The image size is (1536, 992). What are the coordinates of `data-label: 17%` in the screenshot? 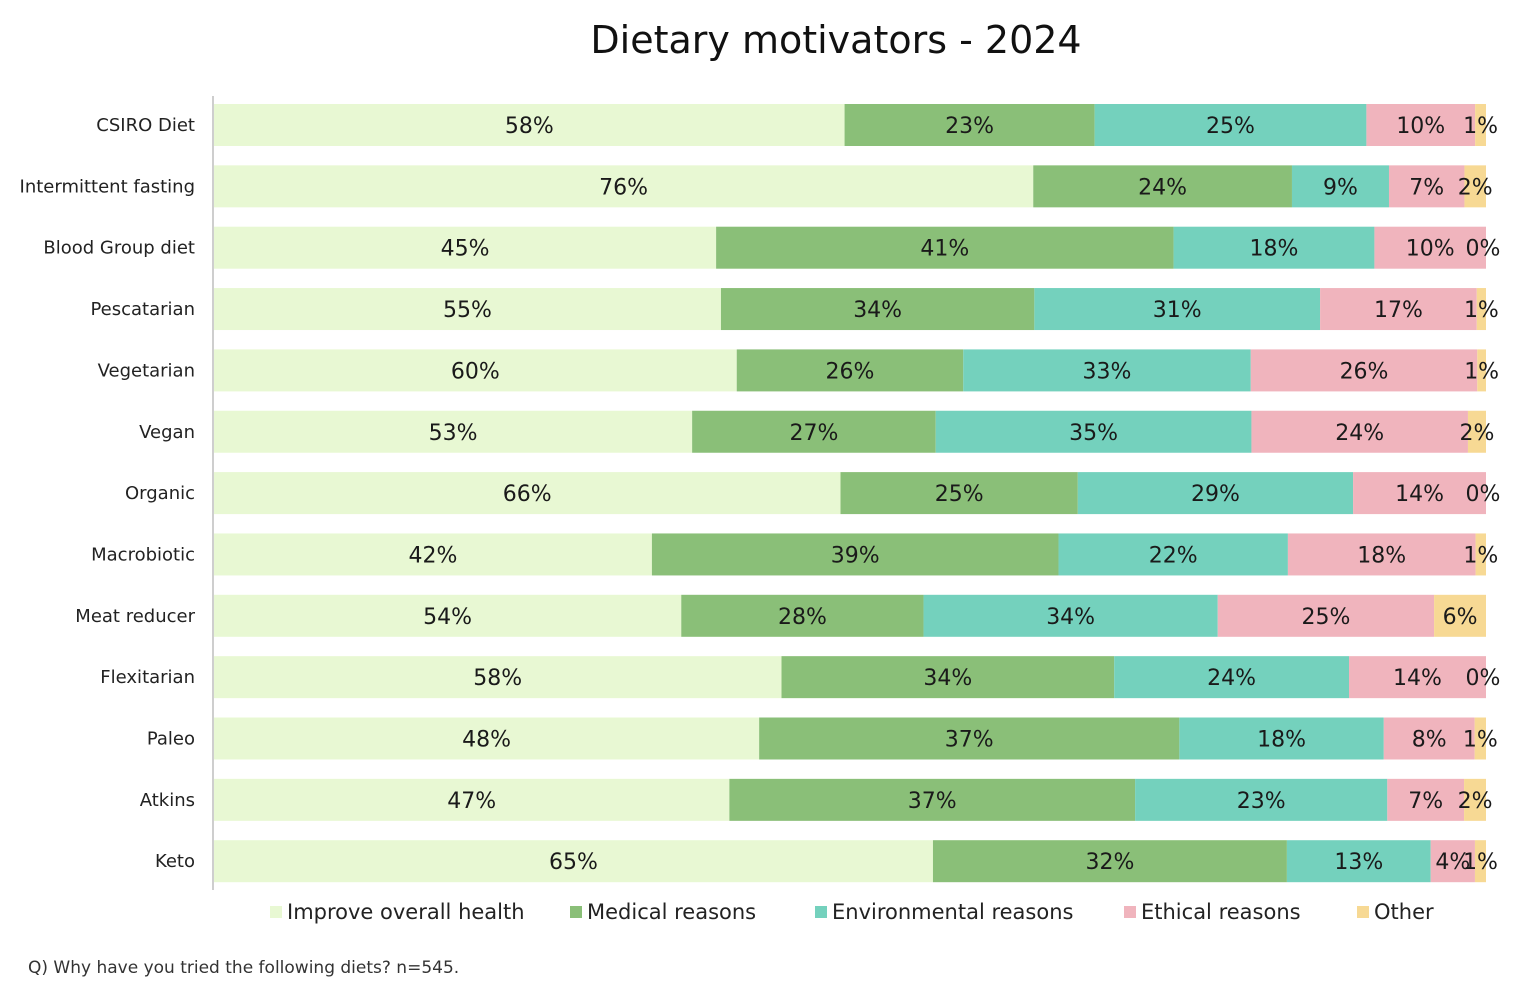 It's located at (1398, 310).